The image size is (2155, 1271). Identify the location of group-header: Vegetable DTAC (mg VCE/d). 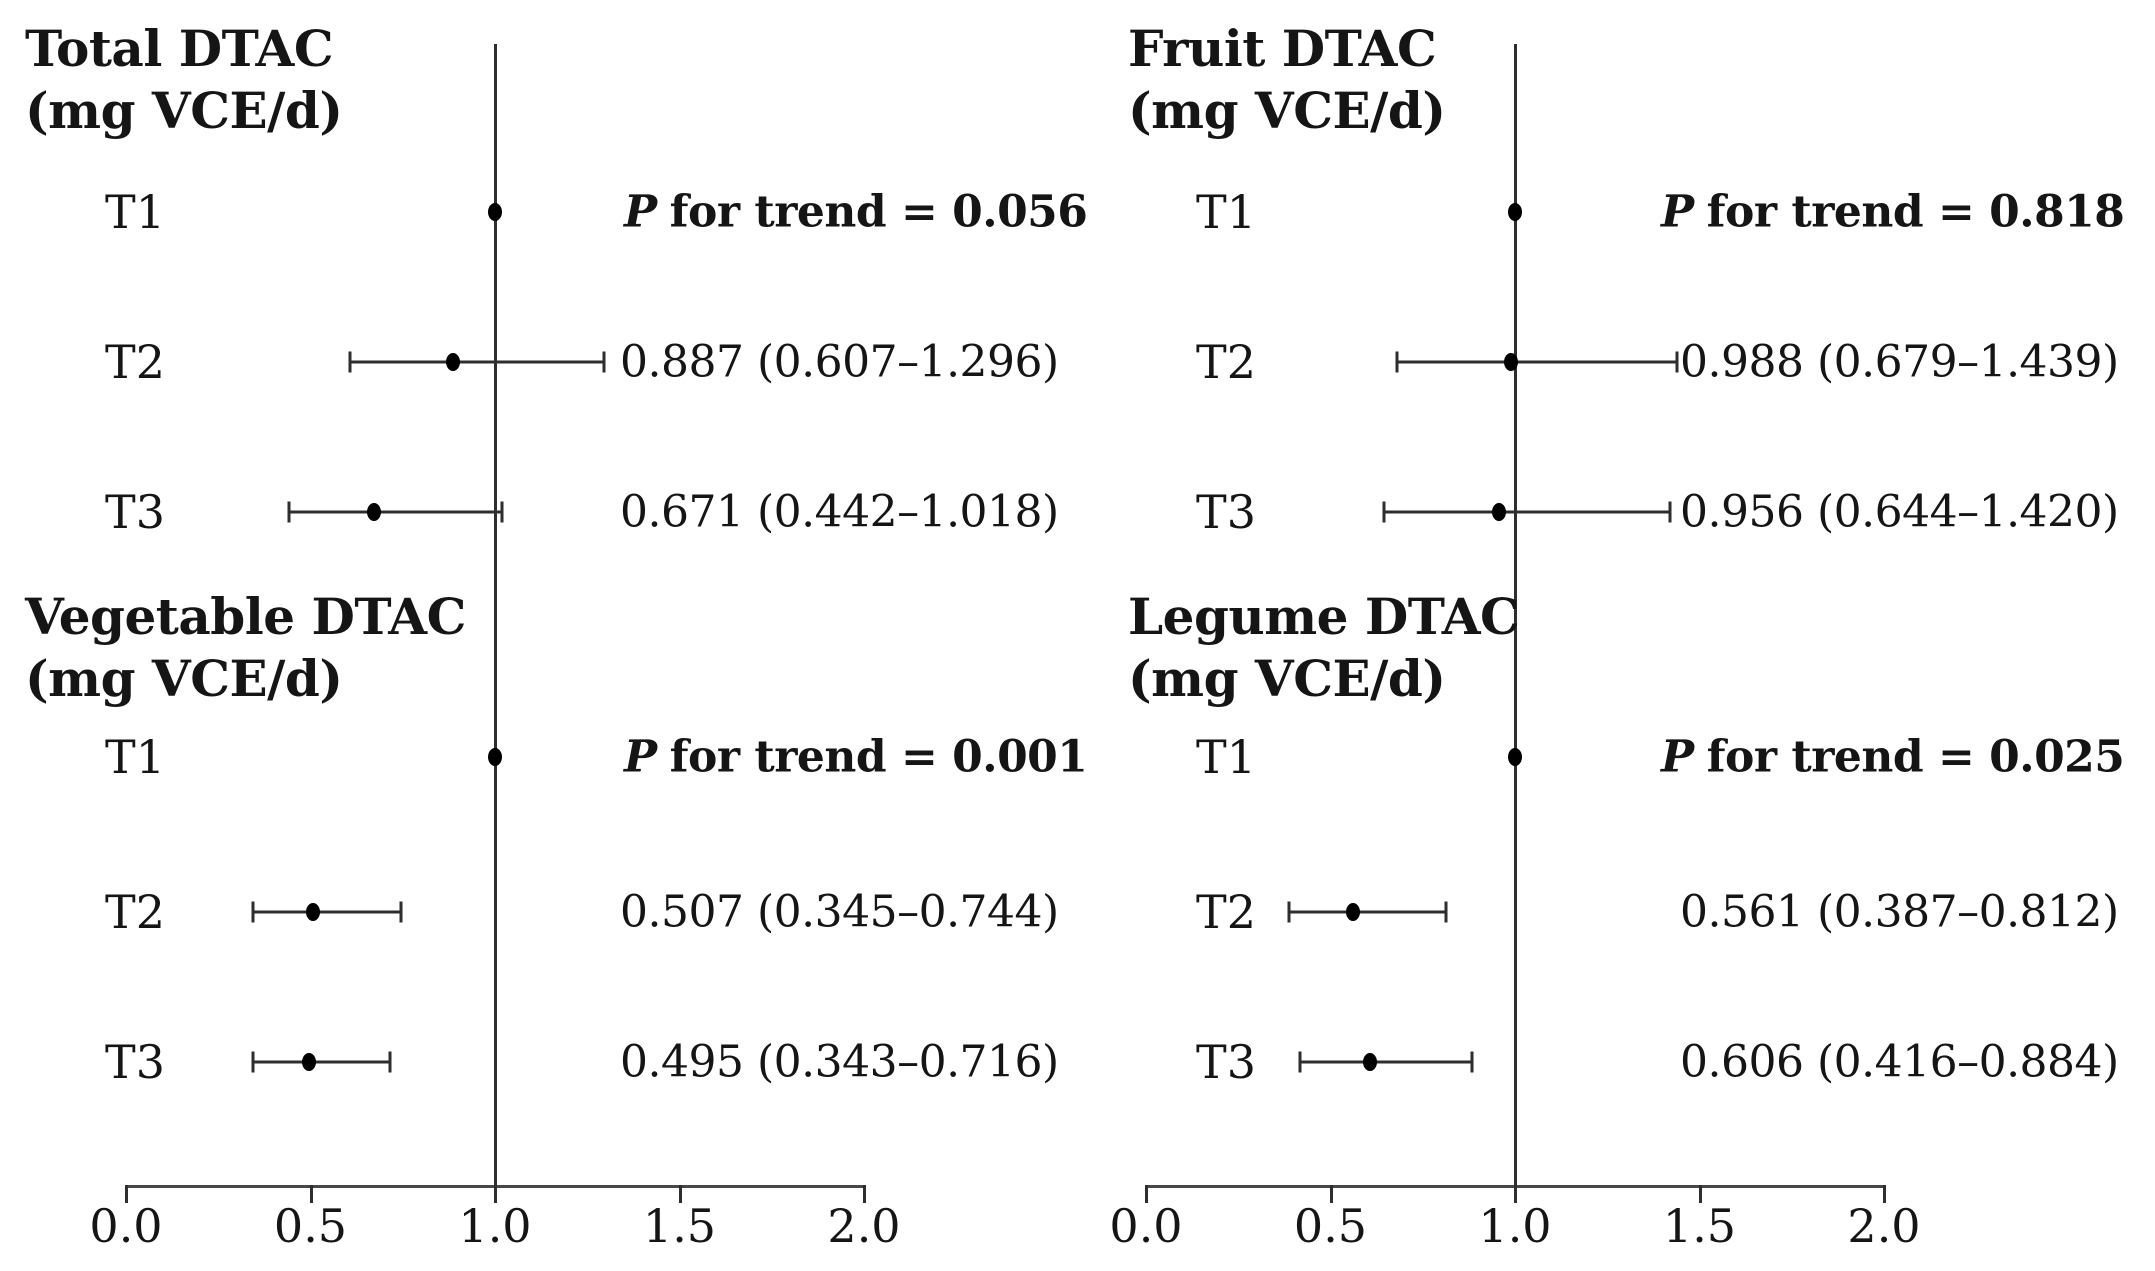
(245, 648).